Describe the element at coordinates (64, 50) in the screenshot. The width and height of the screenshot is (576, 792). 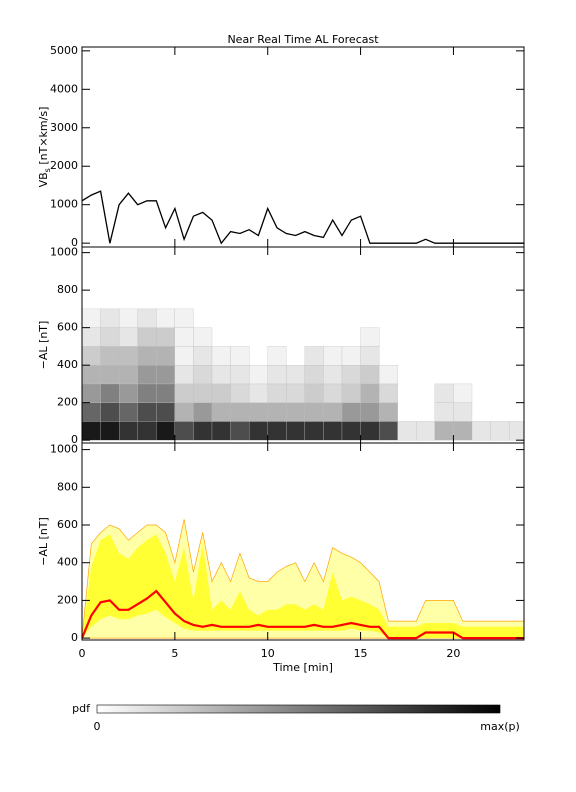
I see `y-tick-label: 5000` at that location.